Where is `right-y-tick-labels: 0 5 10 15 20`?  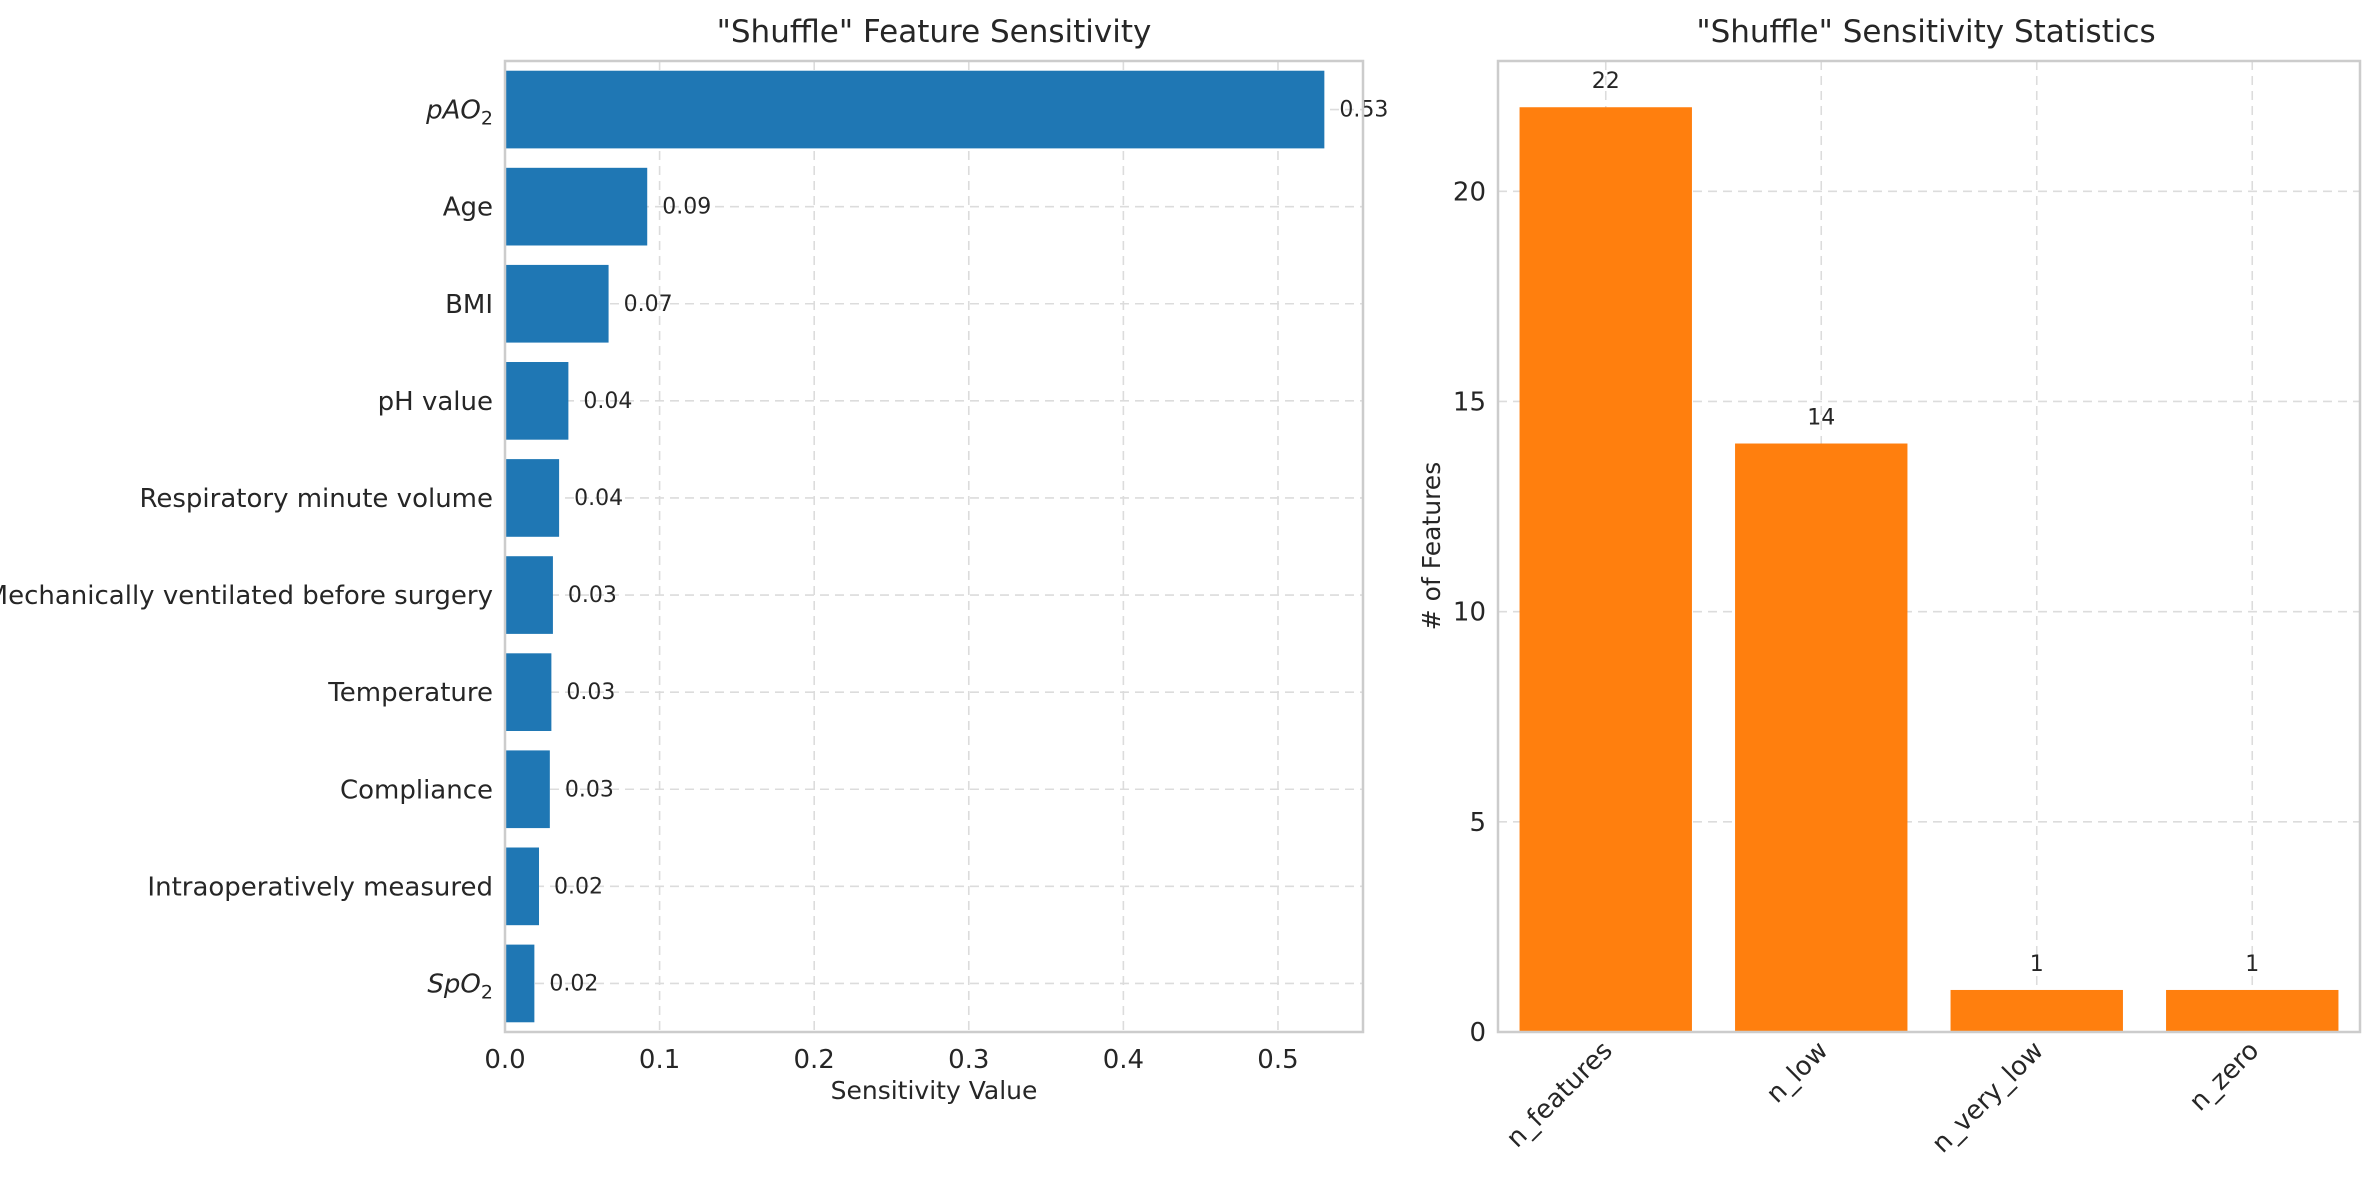 right-y-tick-labels: 0 5 10 15 20 is located at coordinates (1469, 612).